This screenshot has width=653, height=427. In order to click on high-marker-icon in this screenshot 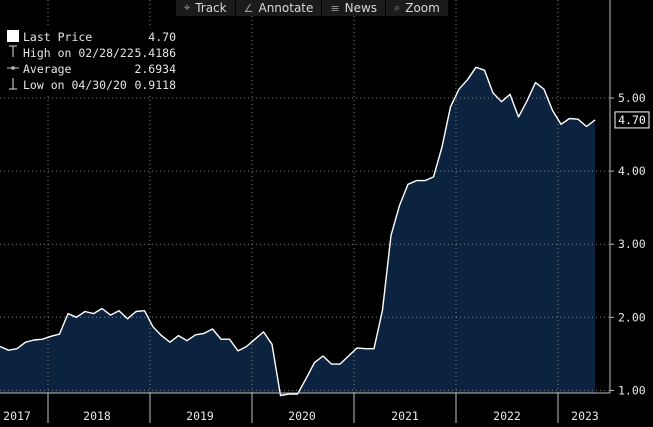, I will do `click(13, 51)`.